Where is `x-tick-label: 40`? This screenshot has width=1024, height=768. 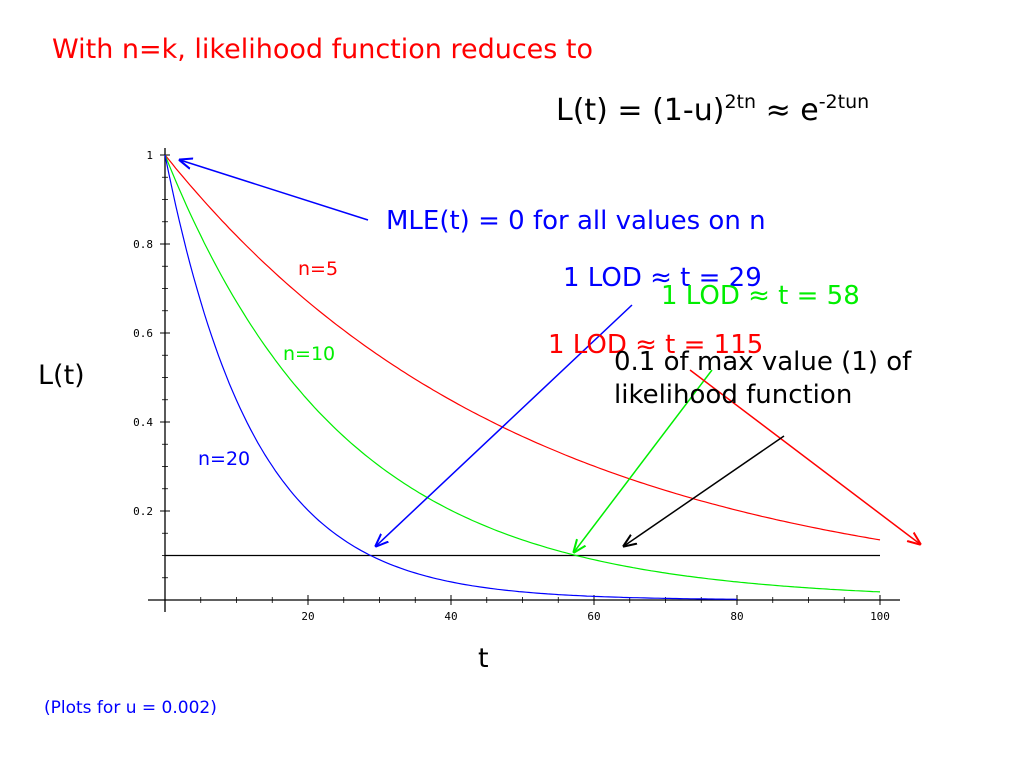
x-tick-label: 40 is located at coordinates (450, 616).